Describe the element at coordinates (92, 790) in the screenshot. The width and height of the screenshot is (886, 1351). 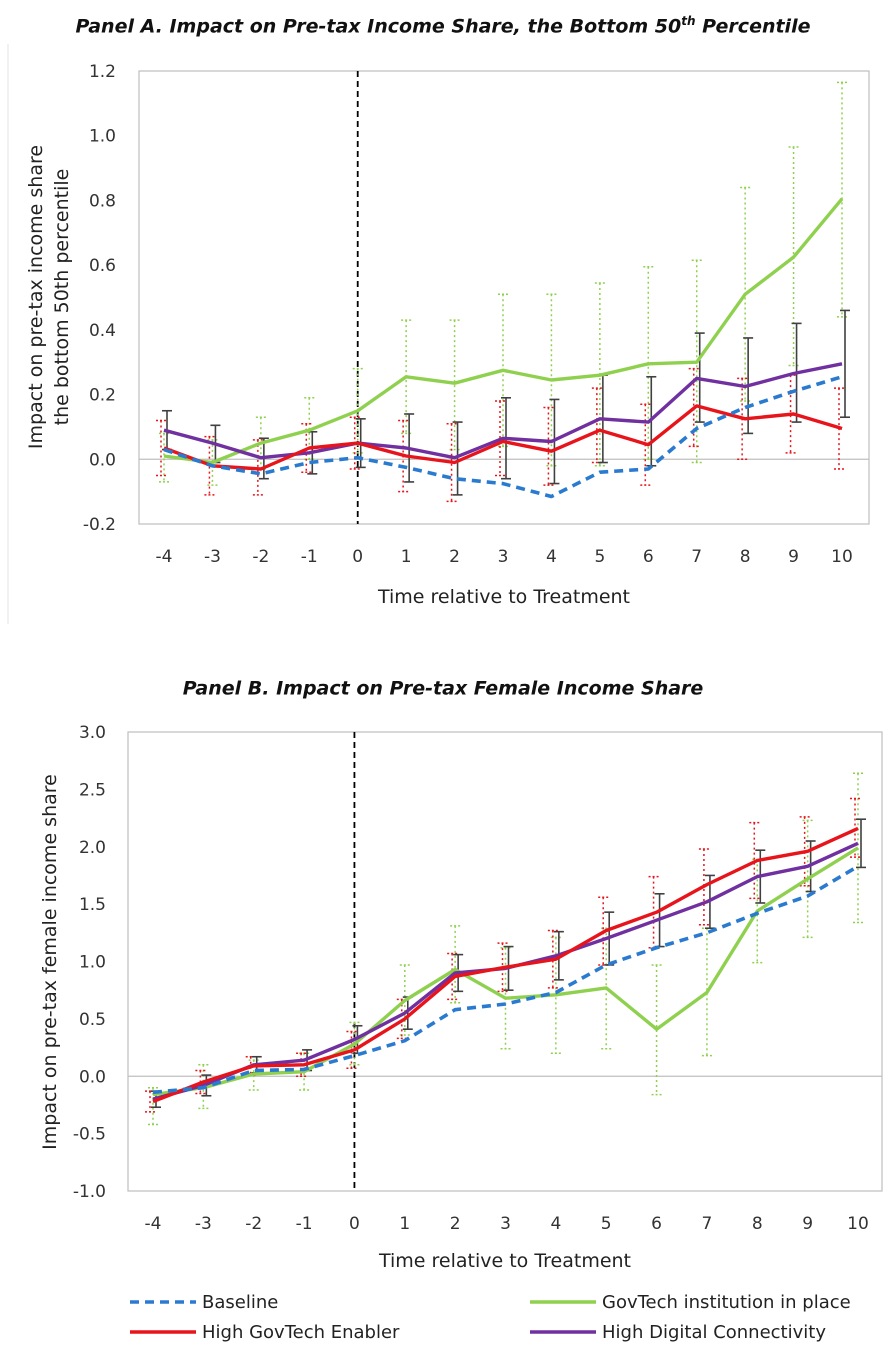
I see `panel-b-ytick-label: 2.5` at that location.